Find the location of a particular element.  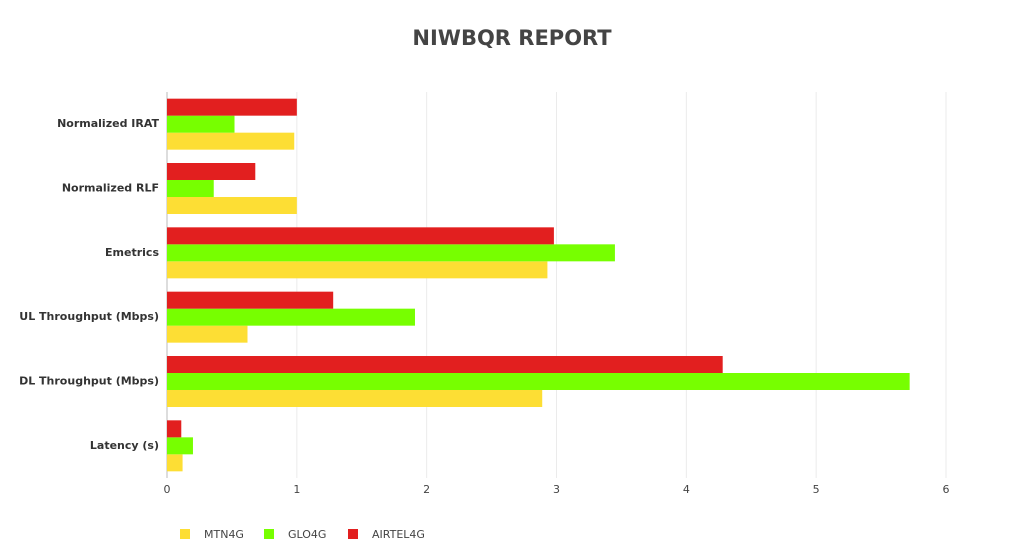

x-tick-label: 6 is located at coordinates (946, 489).